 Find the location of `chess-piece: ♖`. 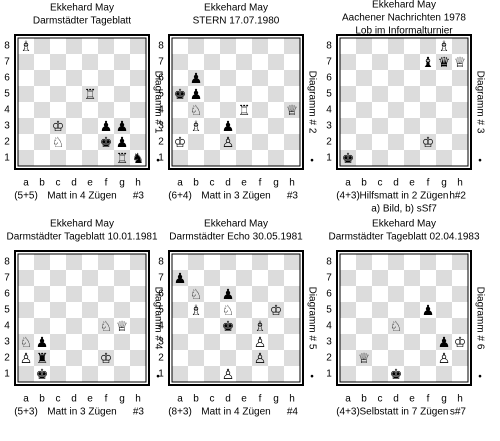

chess-piece: ♖ is located at coordinates (244, 111).